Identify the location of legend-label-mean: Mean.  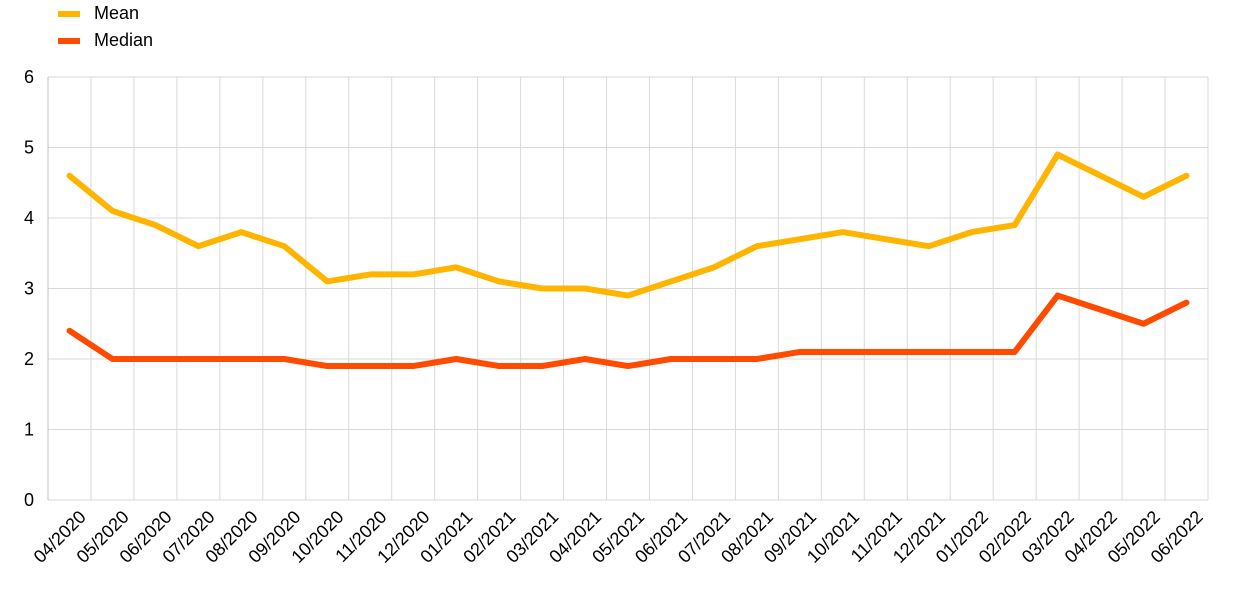
(116, 13).